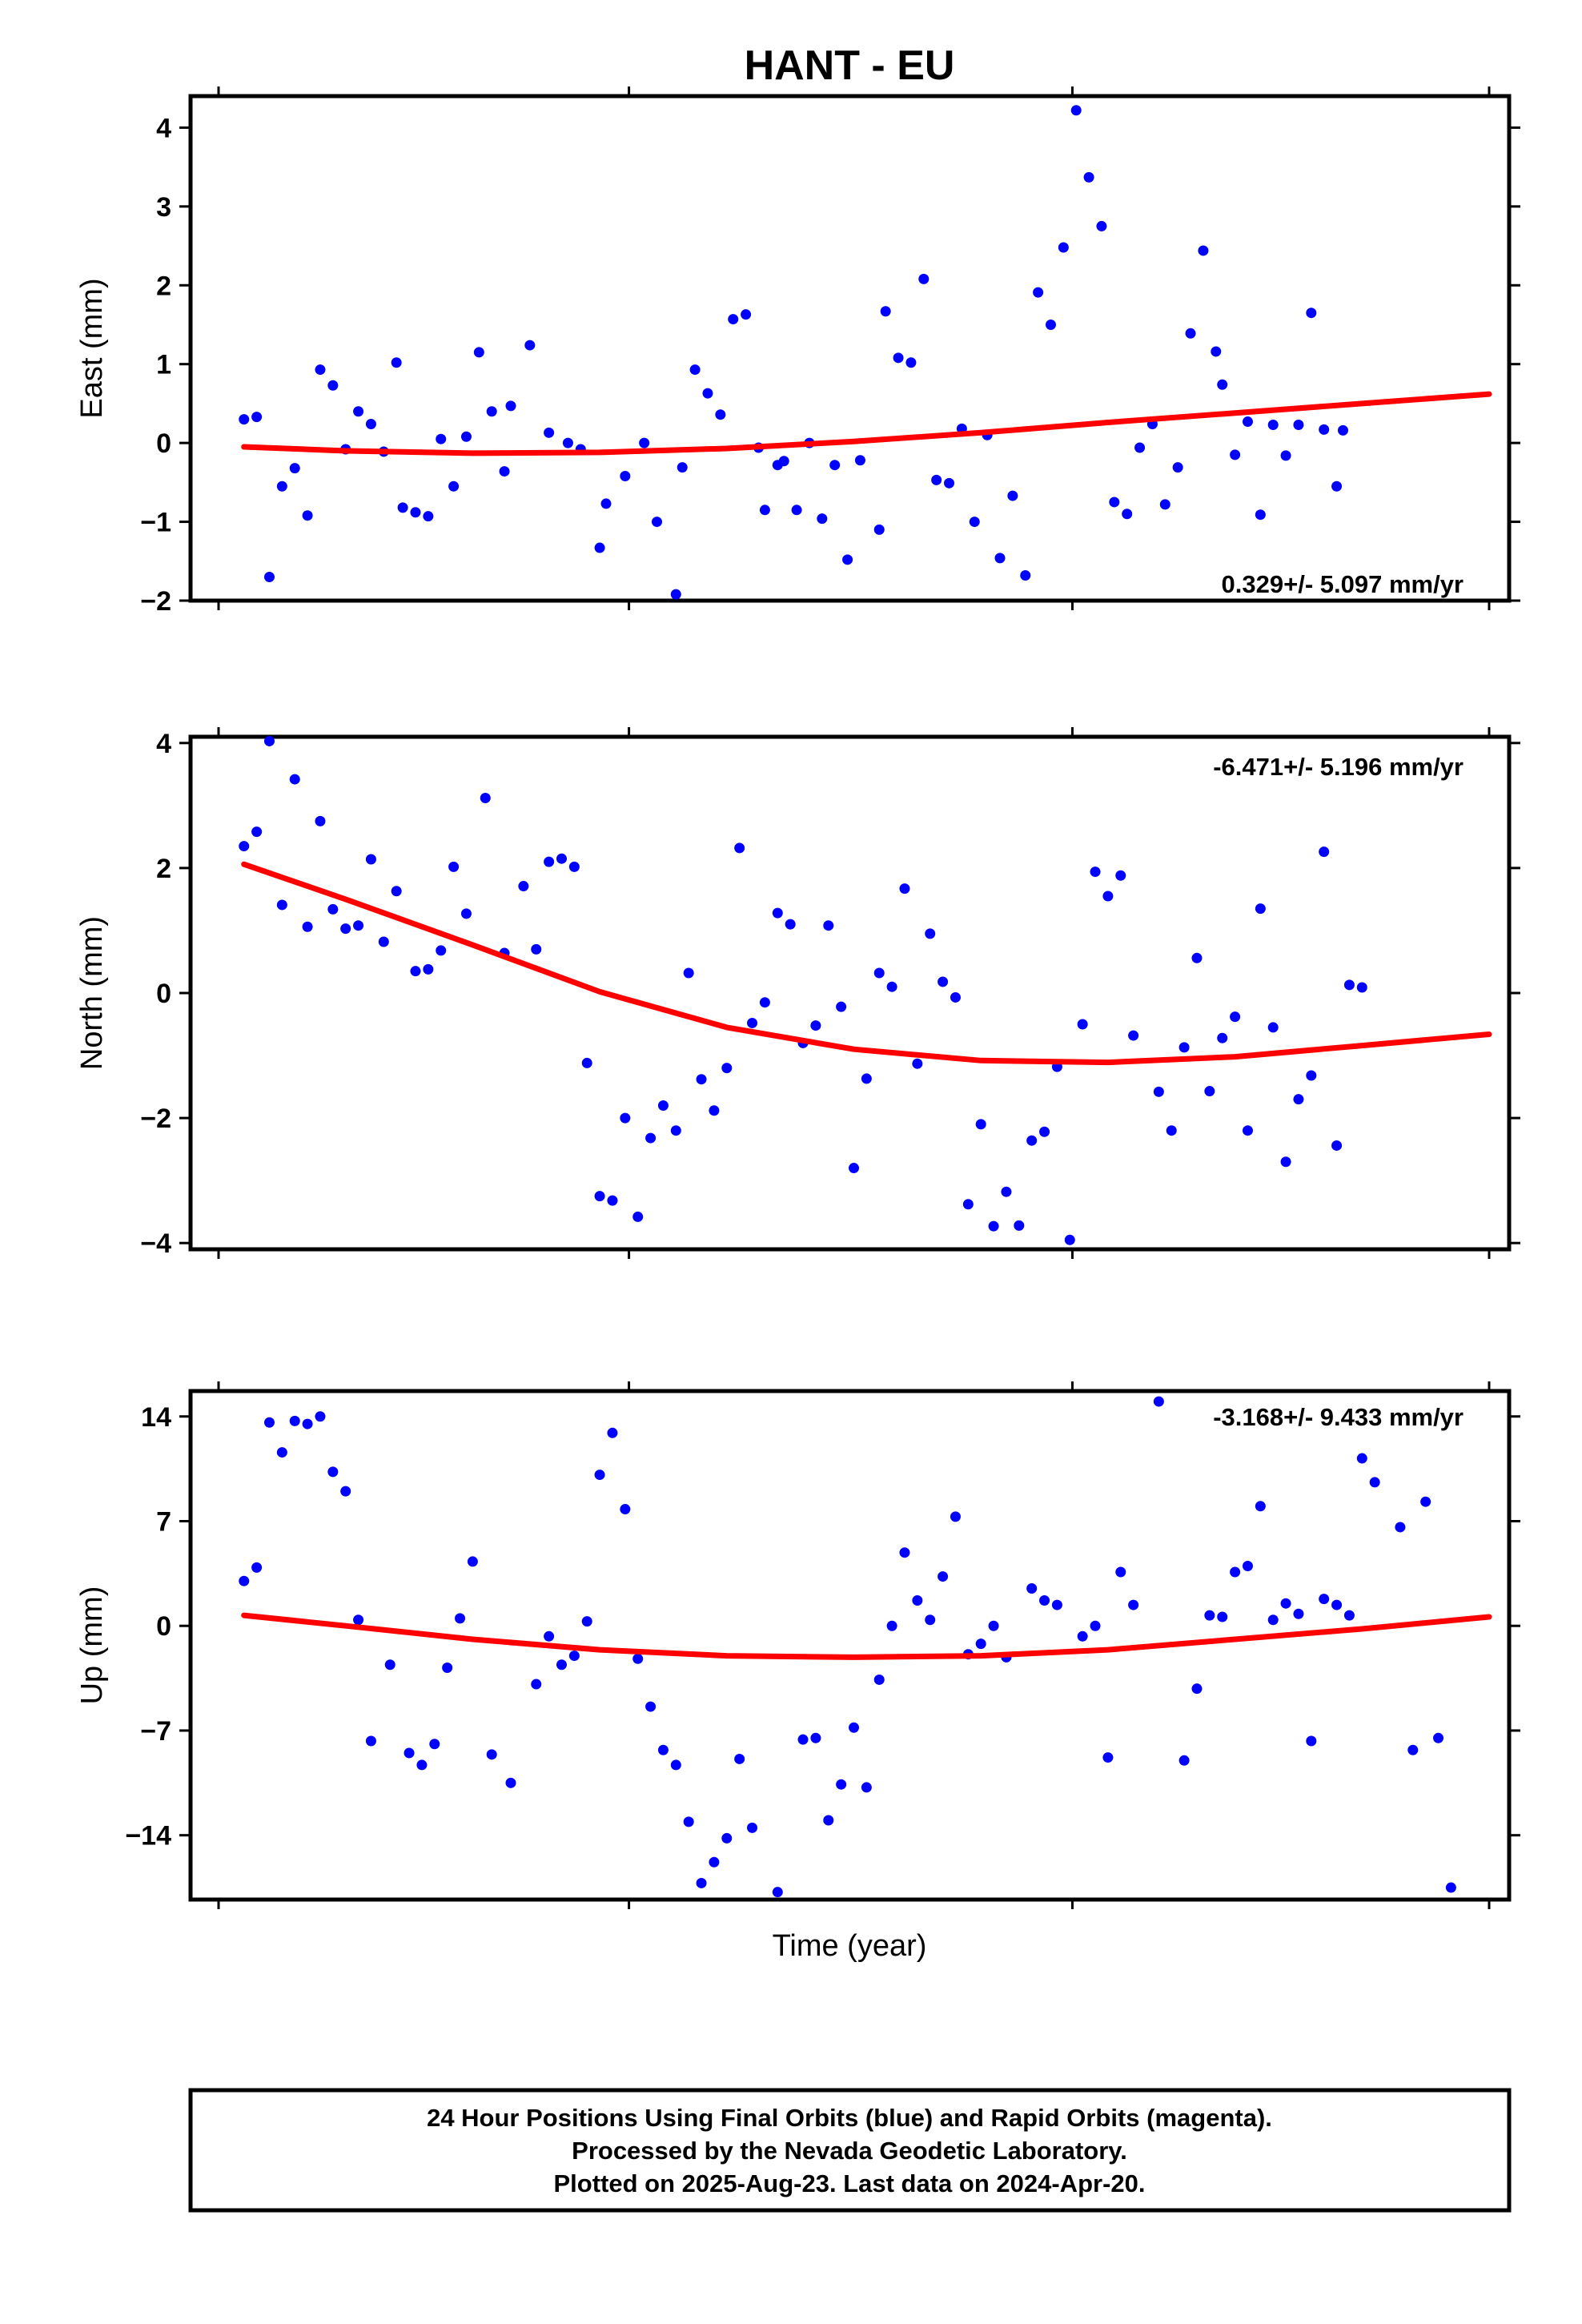 Image resolution: width=1582 pixels, height=2324 pixels. What do you see at coordinates (867, 1636) in the screenshot?
I see `up-fit-curve` at bounding box center [867, 1636].